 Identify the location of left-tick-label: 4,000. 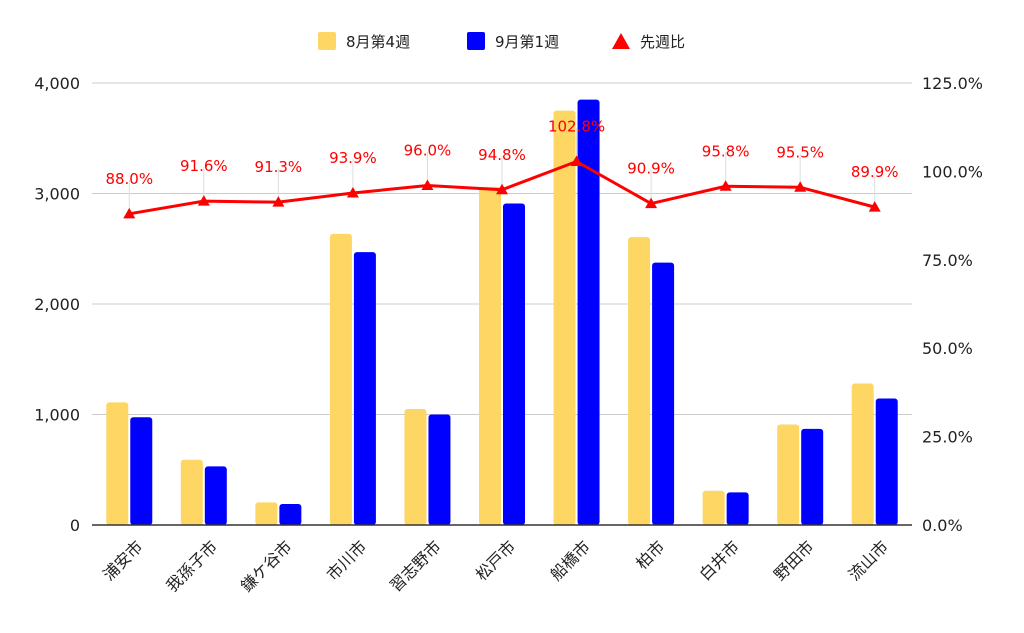
(57, 83).